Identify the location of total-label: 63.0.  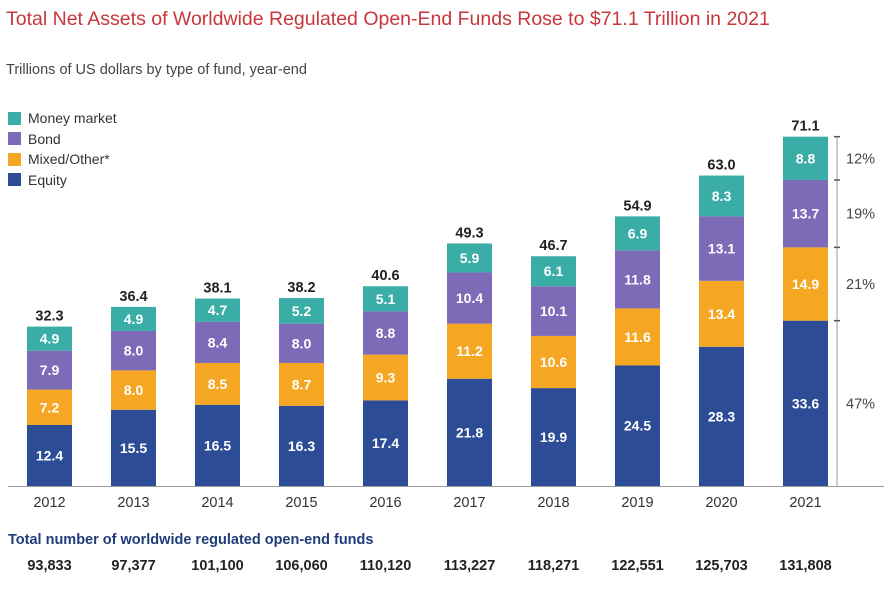
(721, 166).